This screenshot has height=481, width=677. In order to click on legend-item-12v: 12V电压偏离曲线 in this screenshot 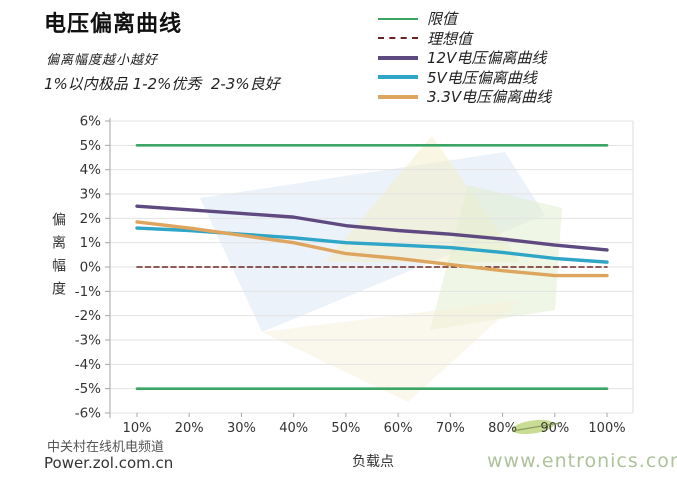, I will do `click(464, 58)`.